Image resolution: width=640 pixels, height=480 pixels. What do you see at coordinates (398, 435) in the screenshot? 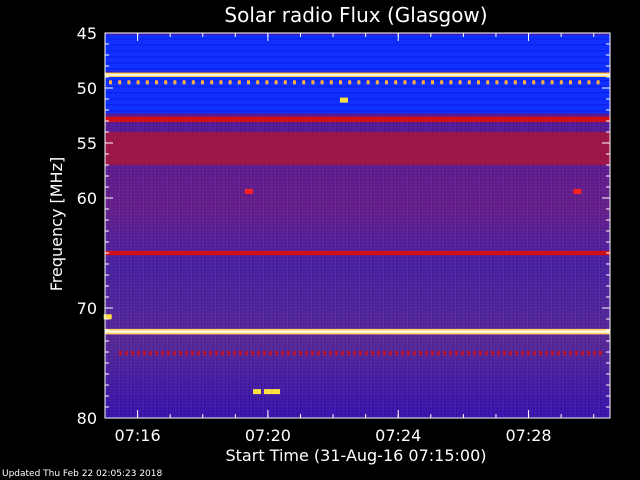
I see `x-tick-label-07:24: 07:24` at bounding box center [398, 435].